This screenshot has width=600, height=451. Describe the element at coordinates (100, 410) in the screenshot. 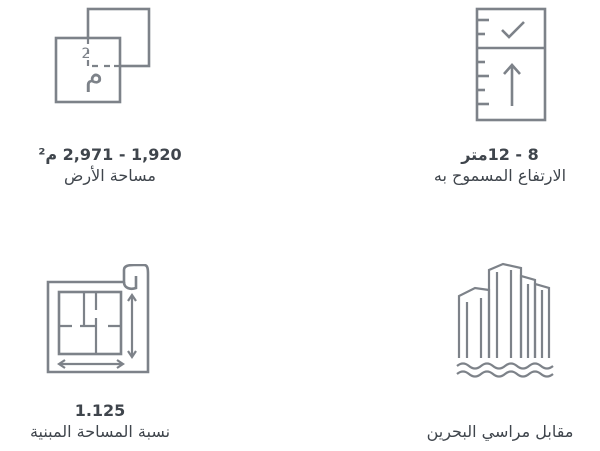

I see `built-ratio-value: 1.125` at that location.